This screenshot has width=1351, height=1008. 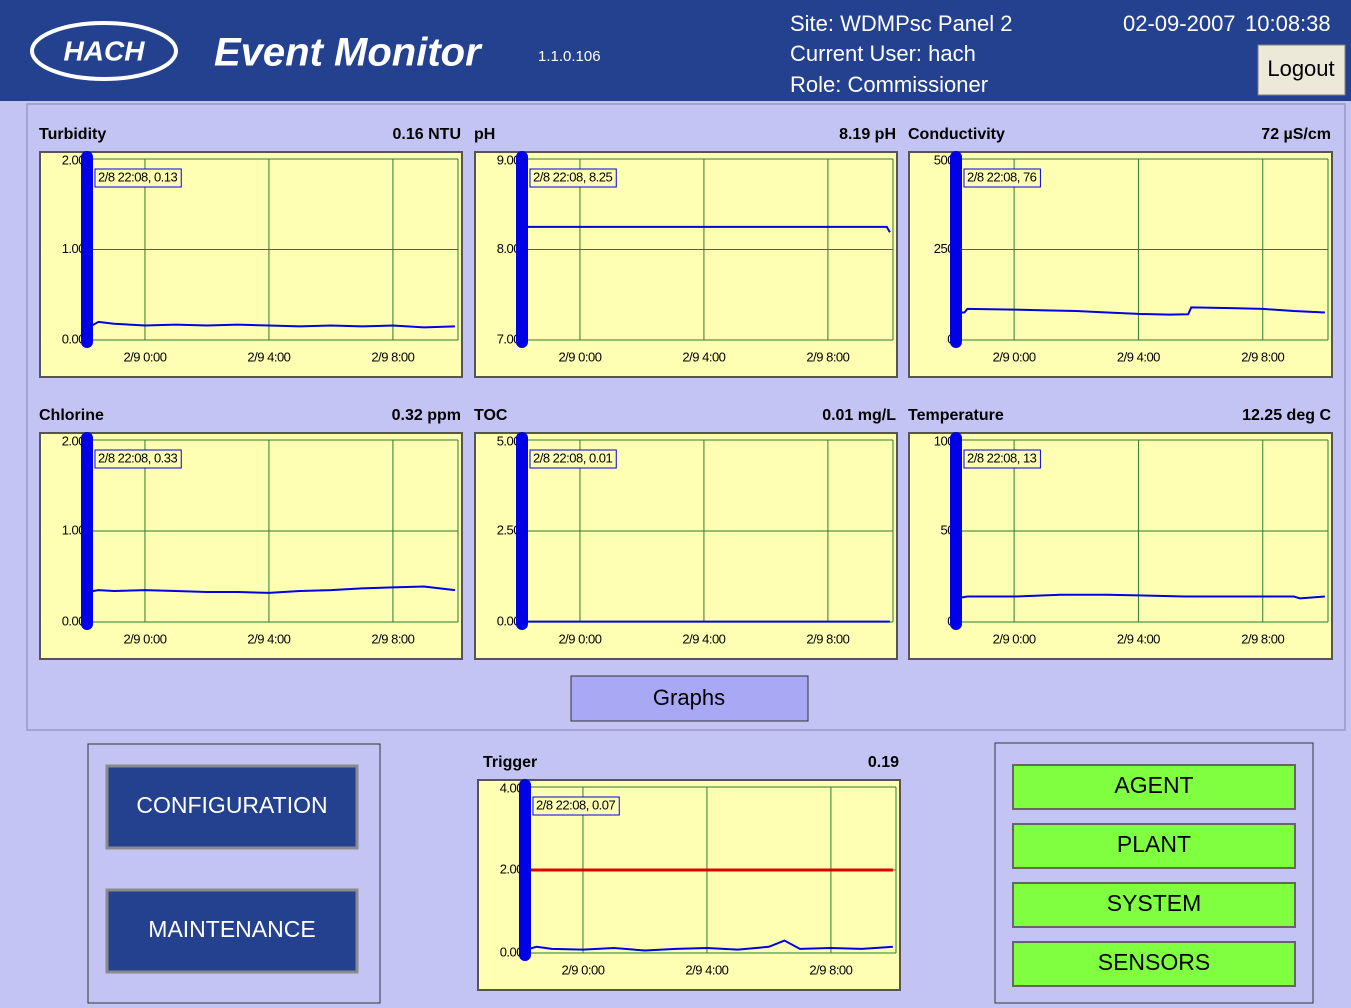 I want to click on logout-button, so click(x=1301, y=70).